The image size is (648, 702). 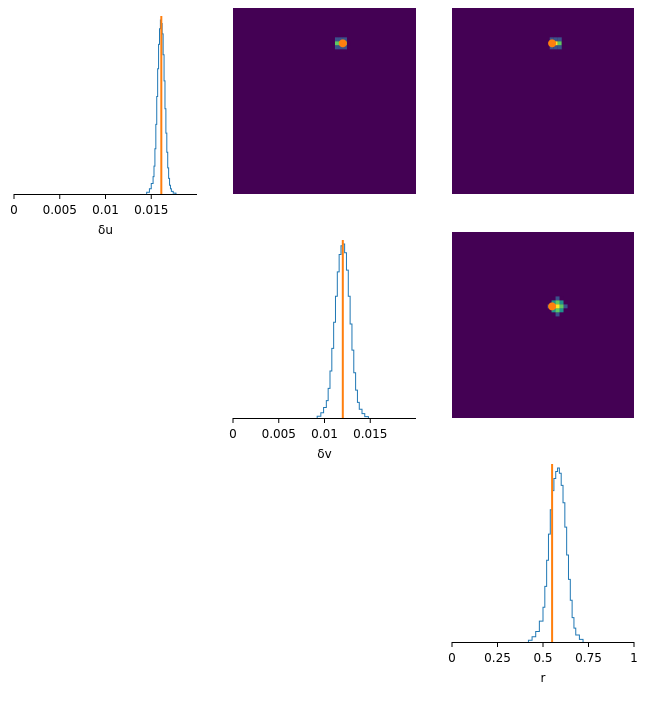 I want to click on x-axis-label: δu, so click(x=105, y=230).